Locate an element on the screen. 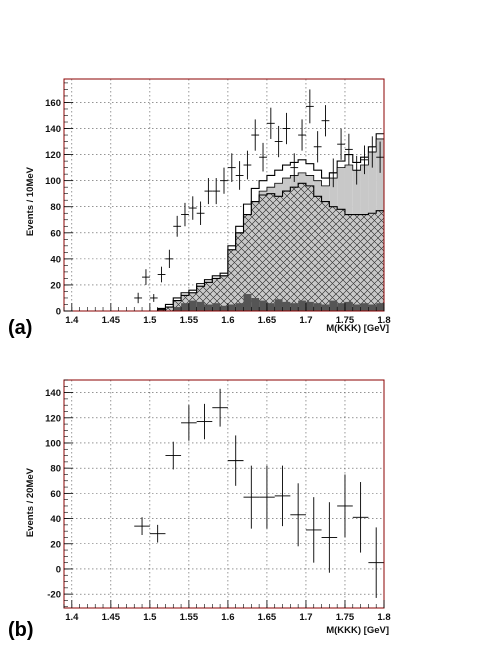 This screenshot has height=645, width=498. panel-a-histograms is located at coordinates (259, 222).